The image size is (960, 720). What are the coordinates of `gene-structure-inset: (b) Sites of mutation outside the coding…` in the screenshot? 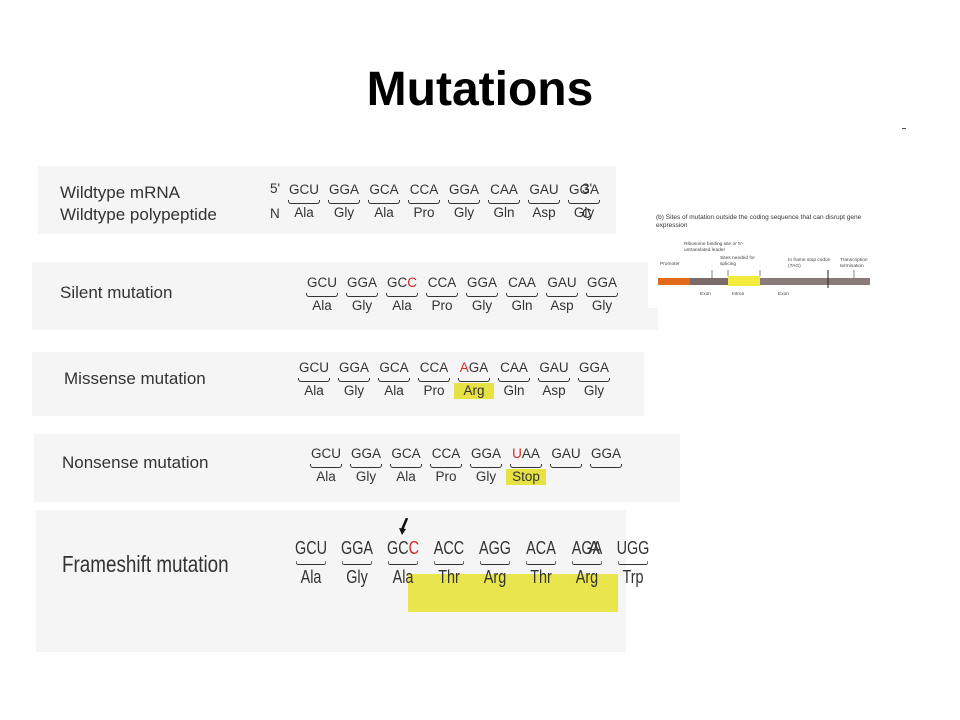 It's located at (763, 259).